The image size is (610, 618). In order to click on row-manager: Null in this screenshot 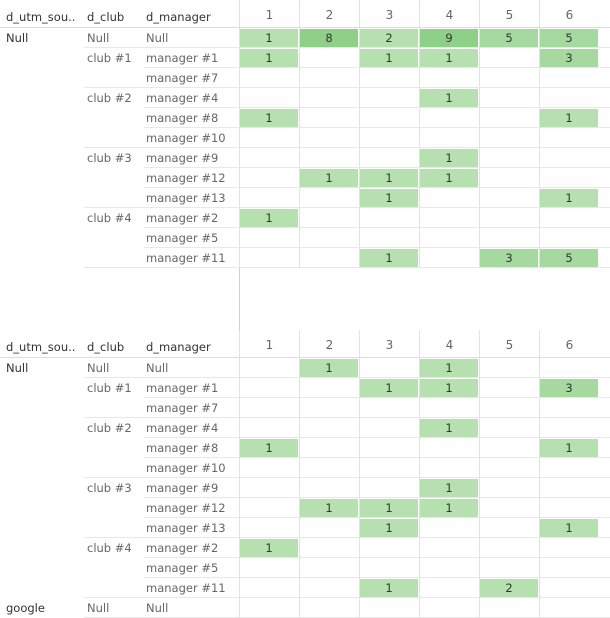, I will do `click(157, 368)`.